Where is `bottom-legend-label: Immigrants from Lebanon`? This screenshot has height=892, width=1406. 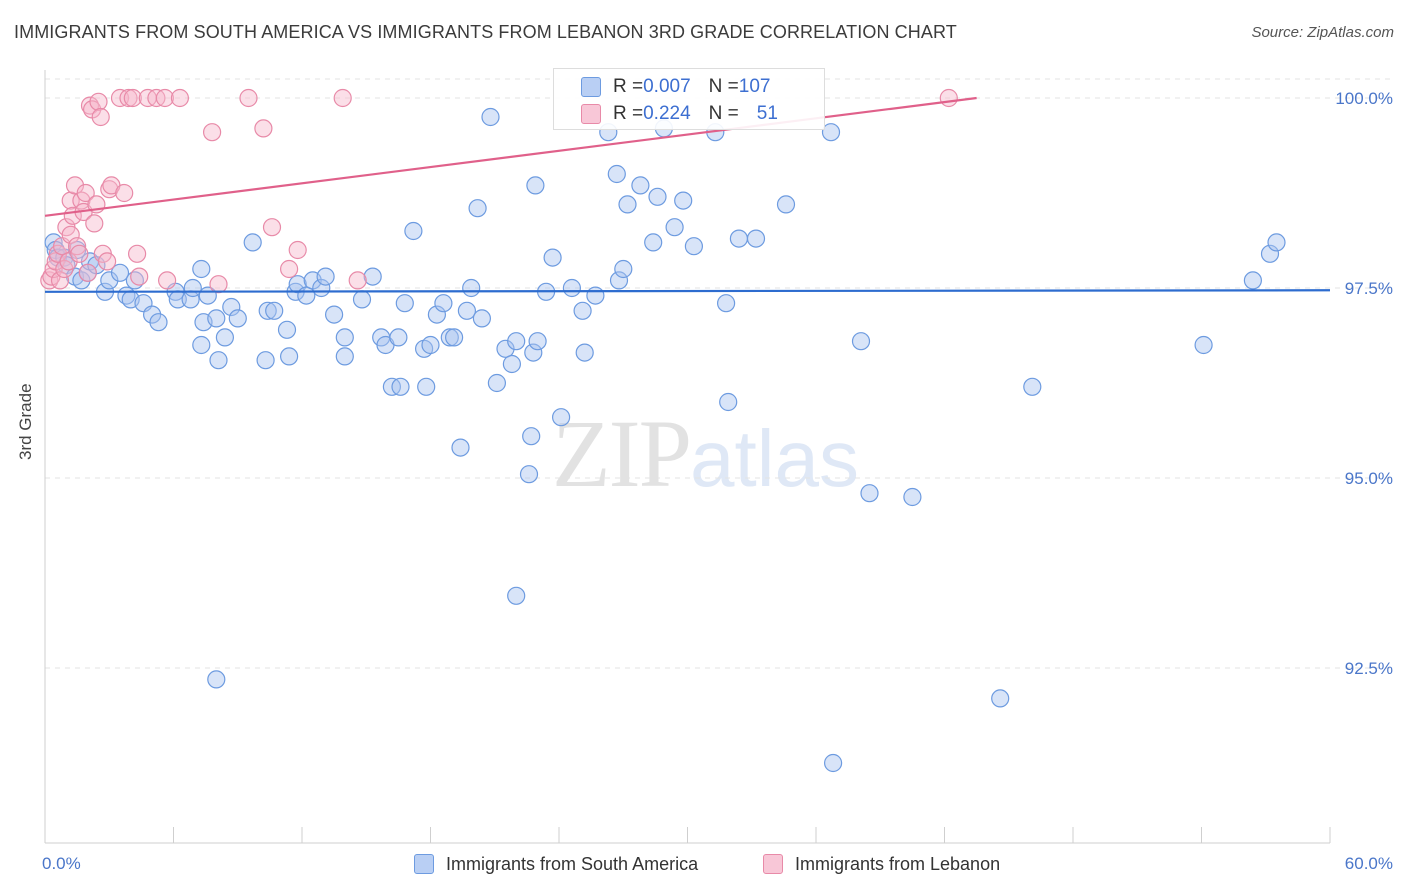
bottom-legend-label: Immigrants from Lebanon is located at coordinates (898, 863).